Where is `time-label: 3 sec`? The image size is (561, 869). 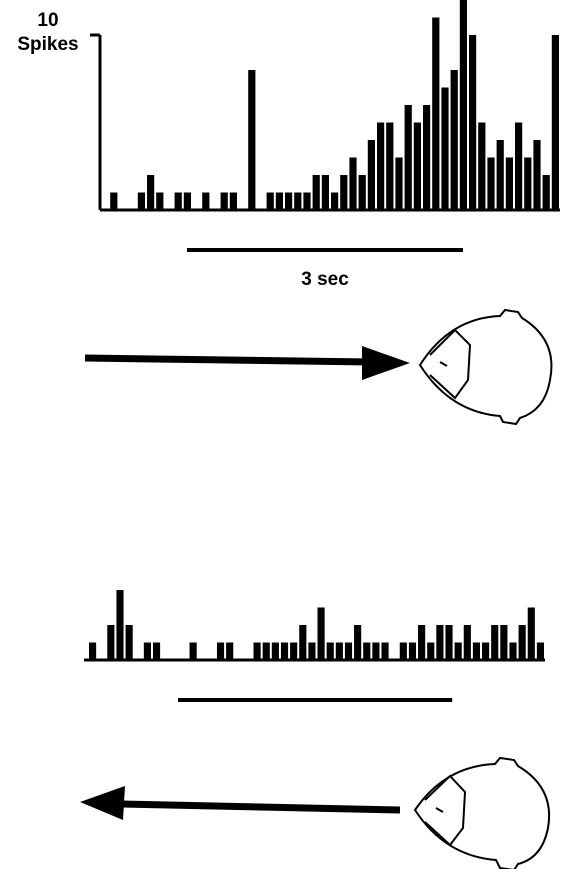
time-label: 3 sec is located at coordinates (325, 279).